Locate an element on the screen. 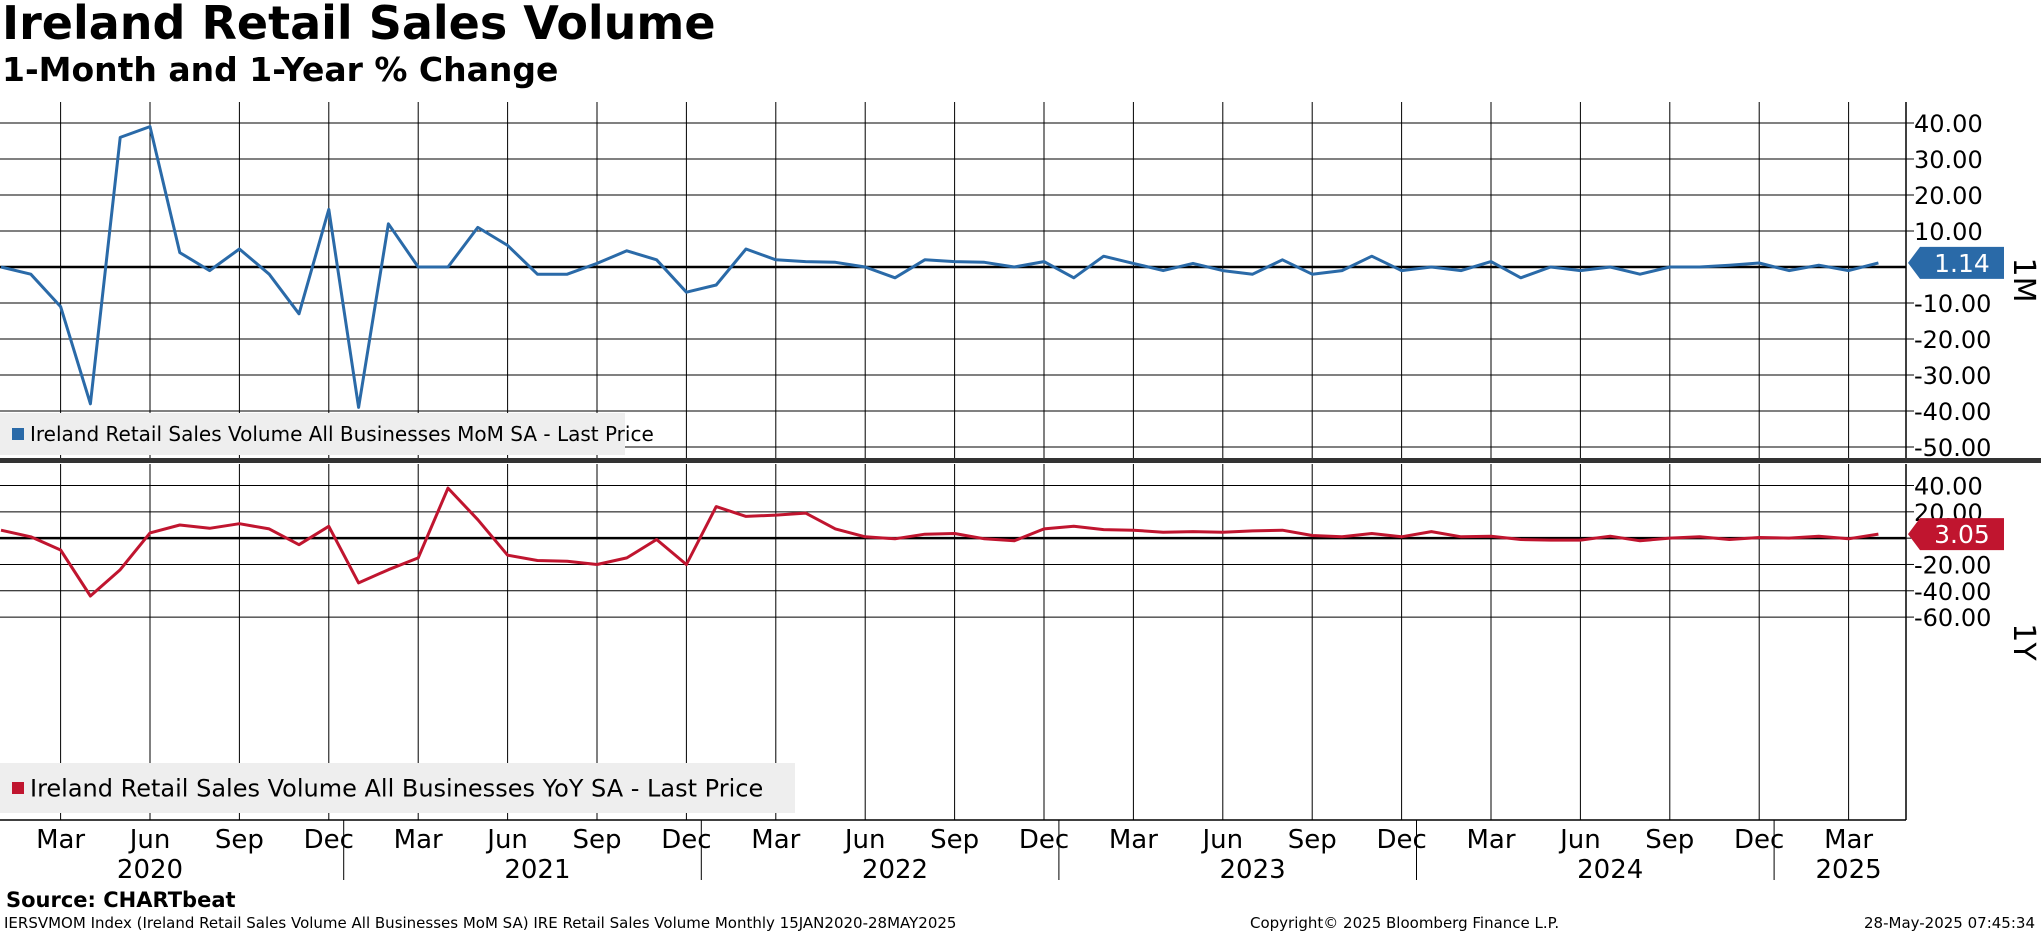 The width and height of the screenshot is (2041, 936). timestamp: 28-May-2025 07:45:34 is located at coordinates (1949, 923).